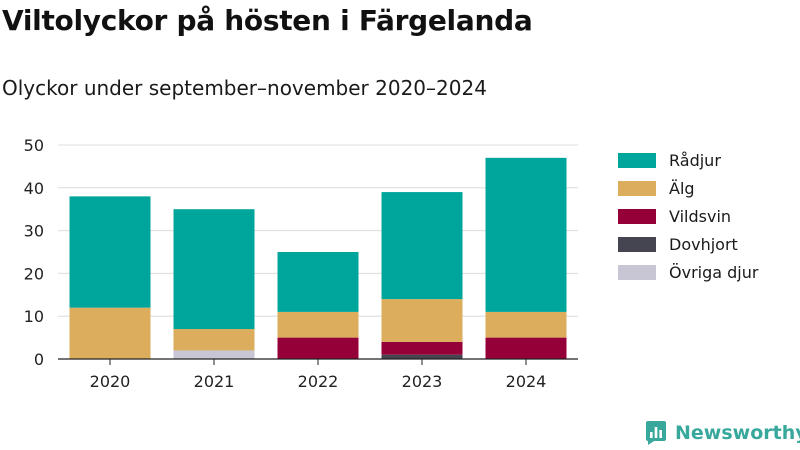  I want to click on legend-item: Övriga djur, so click(688, 272).